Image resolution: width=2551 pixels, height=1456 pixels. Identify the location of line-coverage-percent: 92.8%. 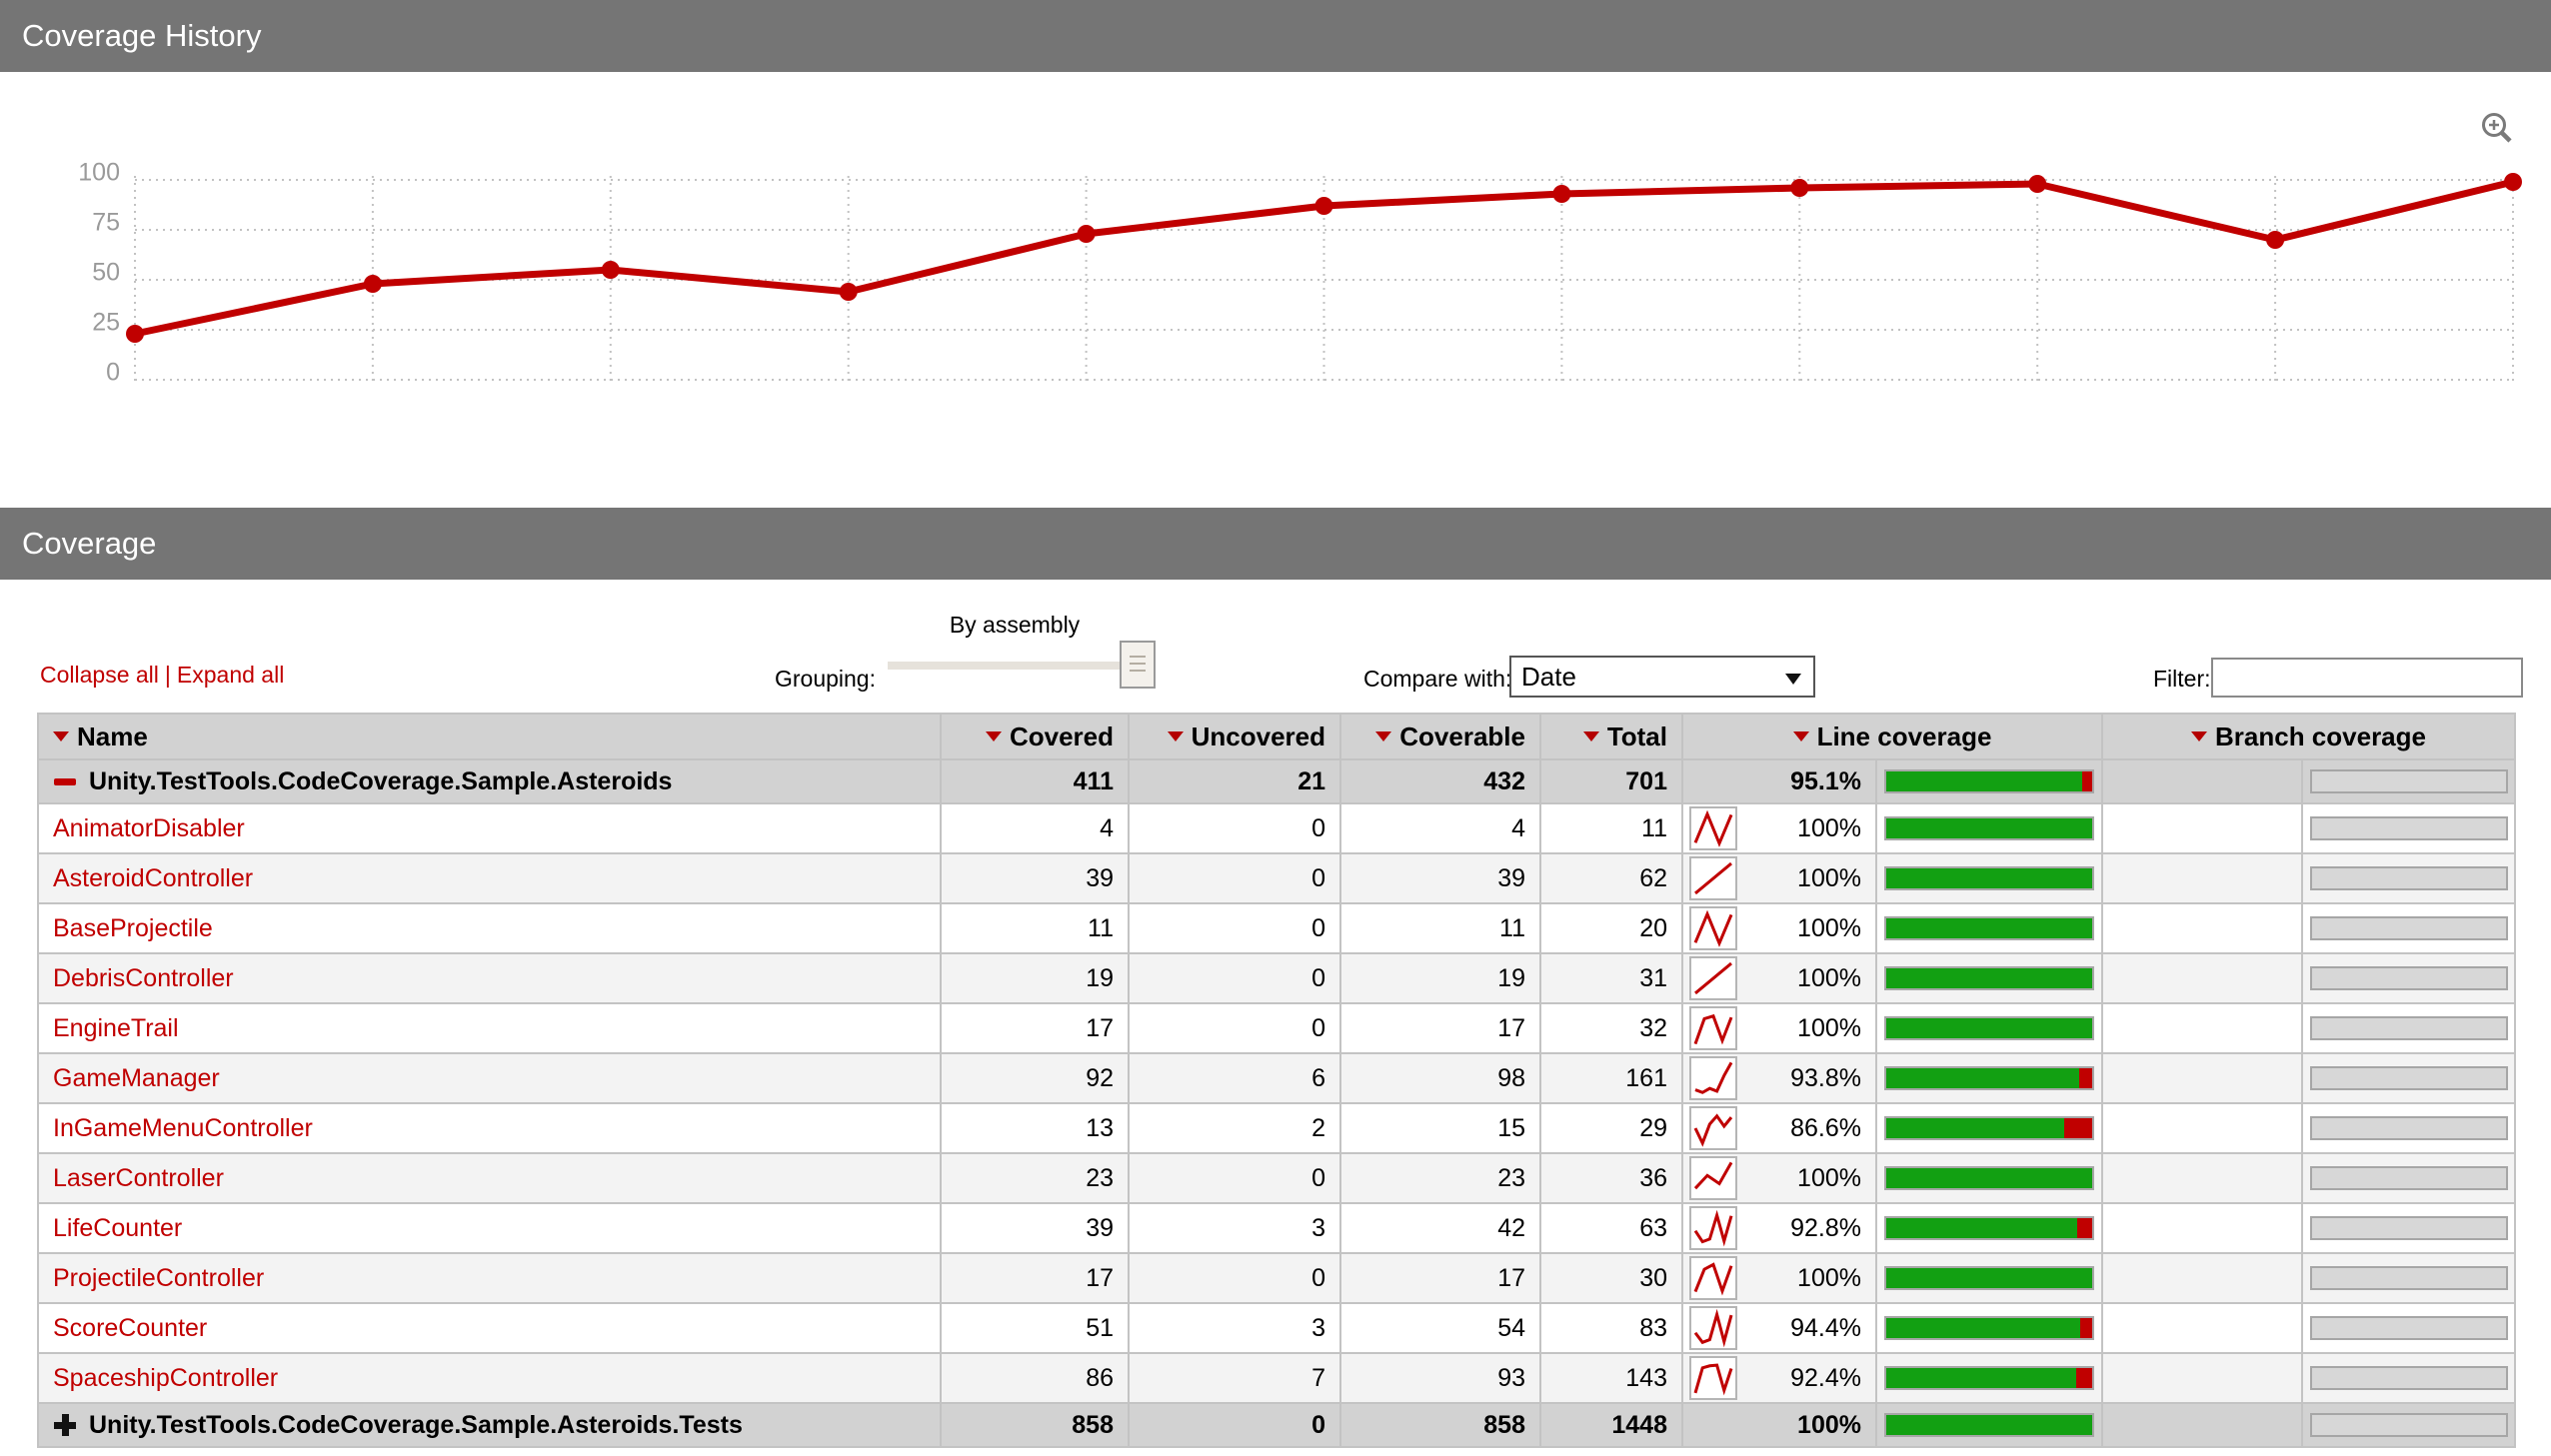
(1826, 1227).